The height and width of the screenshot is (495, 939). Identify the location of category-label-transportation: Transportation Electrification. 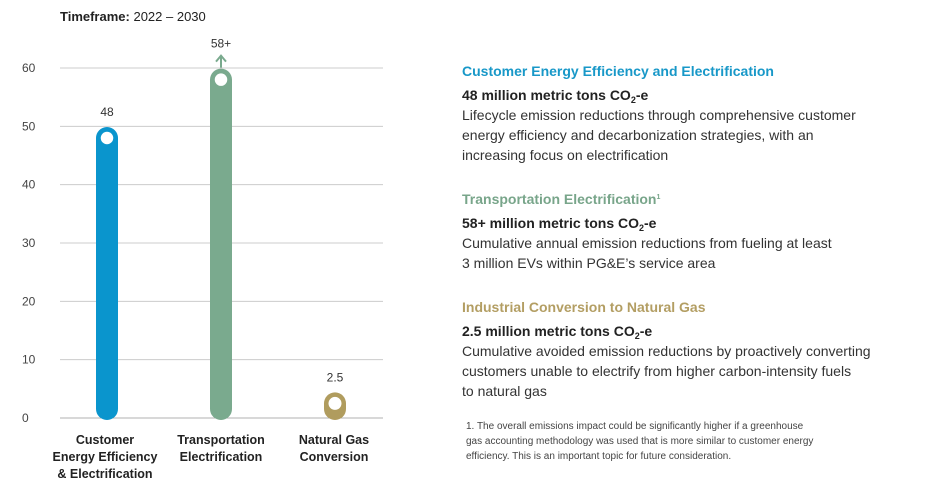
(221, 448).